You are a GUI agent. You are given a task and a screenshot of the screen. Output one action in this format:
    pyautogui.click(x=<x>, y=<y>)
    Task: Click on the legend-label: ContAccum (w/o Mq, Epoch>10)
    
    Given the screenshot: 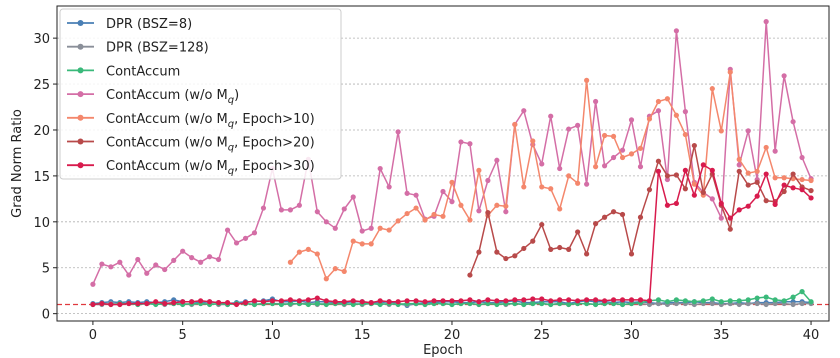 What is the action you would take?
    pyautogui.click(x=210, y=121)
    